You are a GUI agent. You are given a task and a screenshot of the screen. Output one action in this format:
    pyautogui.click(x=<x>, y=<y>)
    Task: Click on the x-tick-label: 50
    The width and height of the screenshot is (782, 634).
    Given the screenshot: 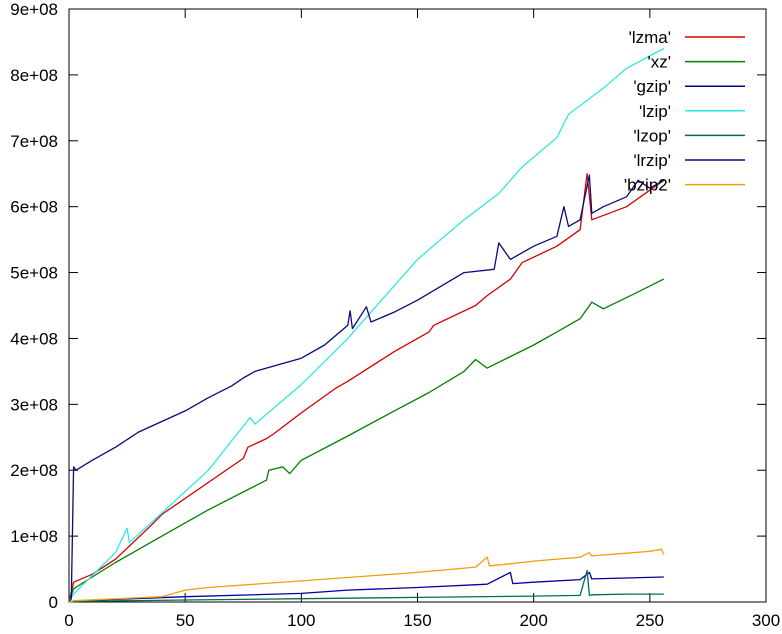 What is the action you would take?
    pyautogui.click(x=185, y=620)
    